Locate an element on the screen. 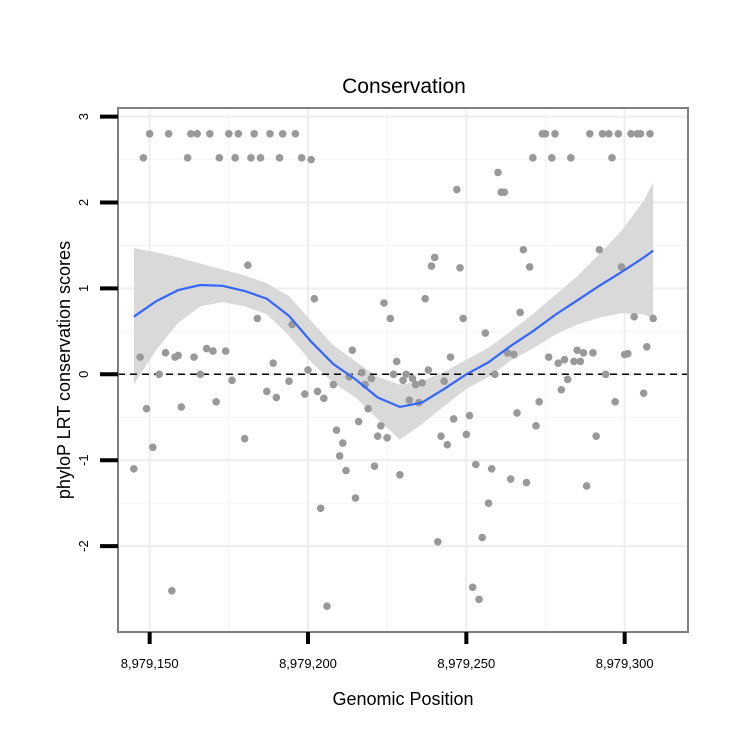 Image resolution: width=750 pixels, height=750 pixels. chart-title: Conservation is located at coordinates (404, 86).